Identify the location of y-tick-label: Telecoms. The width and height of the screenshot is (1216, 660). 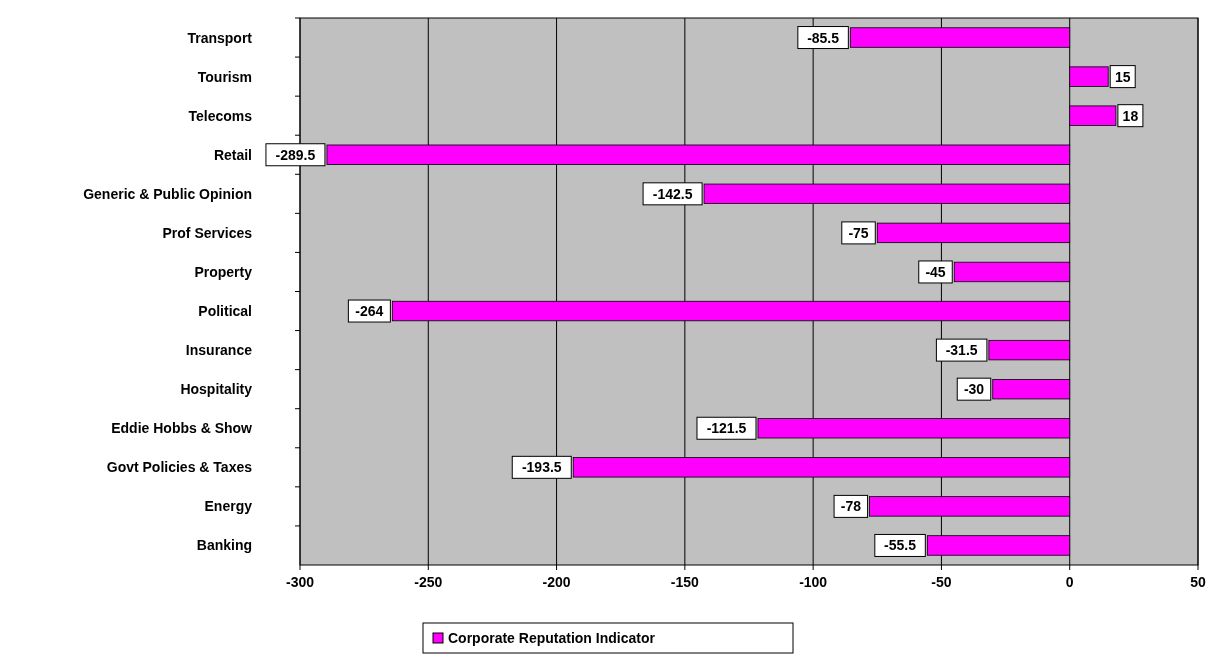
(220, 115).